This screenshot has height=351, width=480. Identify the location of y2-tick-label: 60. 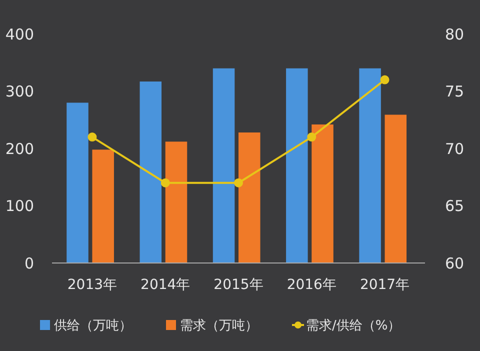
(454, 263).